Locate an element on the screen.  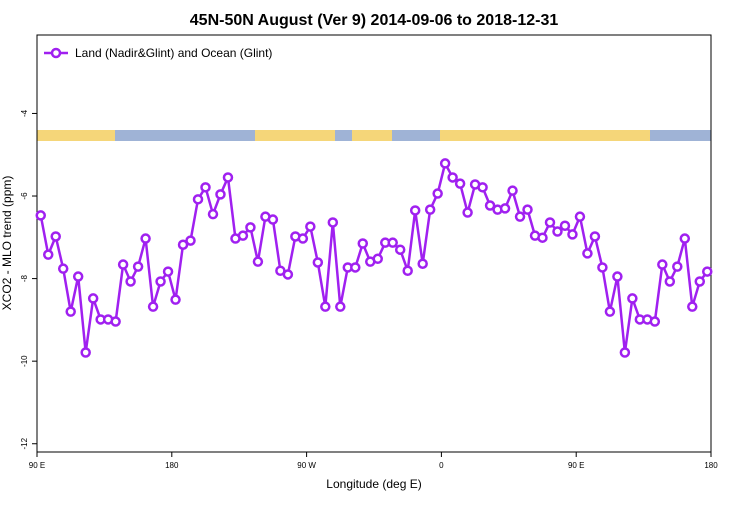
legend: Land (Nadir&Glint) and Ocean (Glint) is located at coordinates (158, 53).